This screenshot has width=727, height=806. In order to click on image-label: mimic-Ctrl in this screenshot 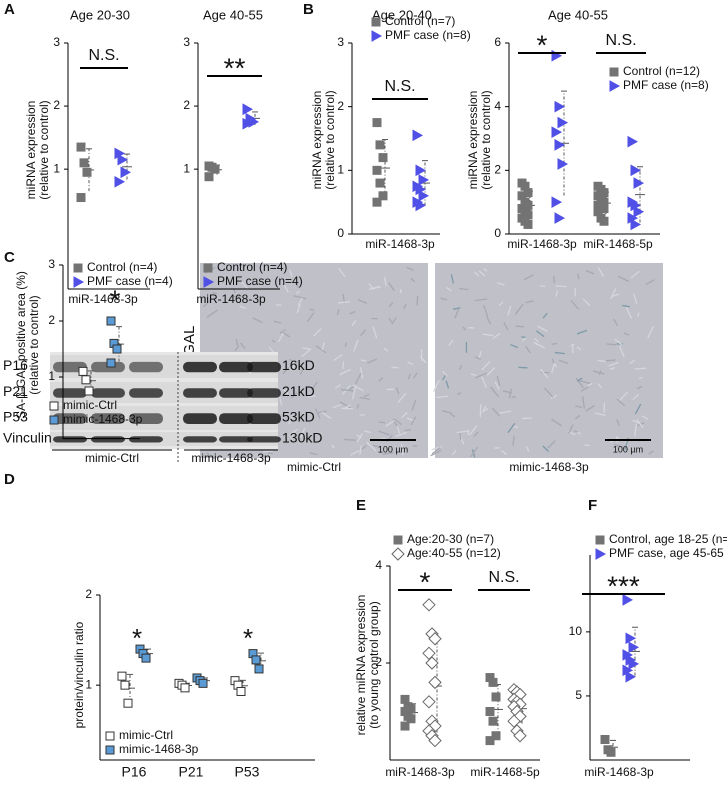, I will do `click(314, 467)`.